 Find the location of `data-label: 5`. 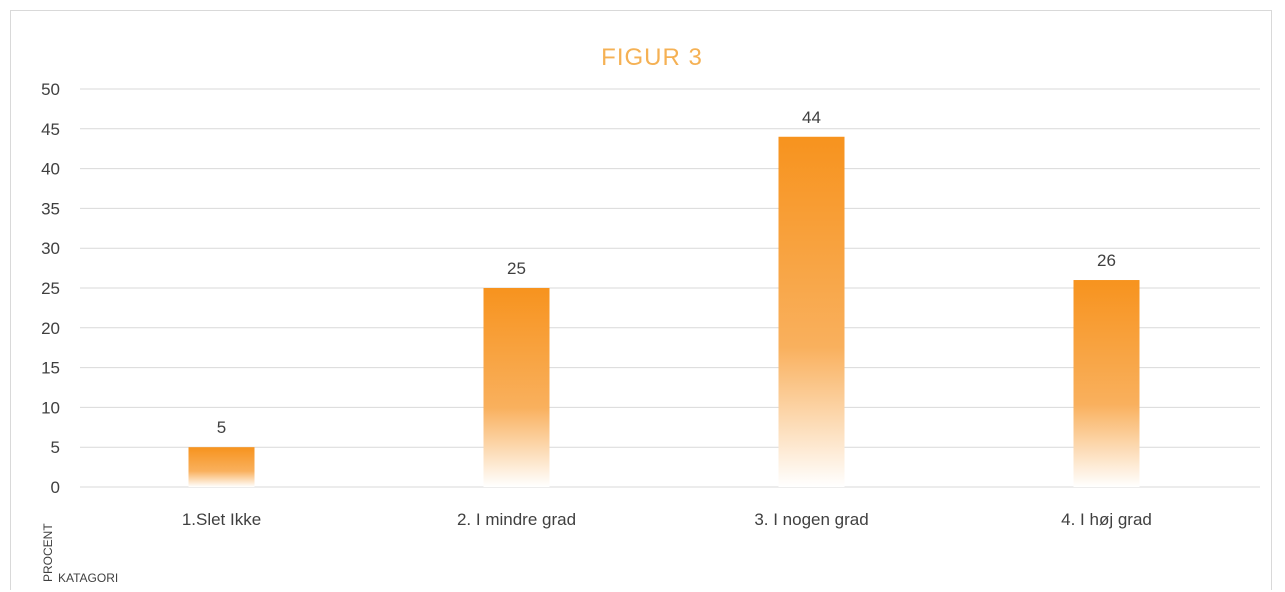

data-label: 5 is located at coordinates (221, 427).